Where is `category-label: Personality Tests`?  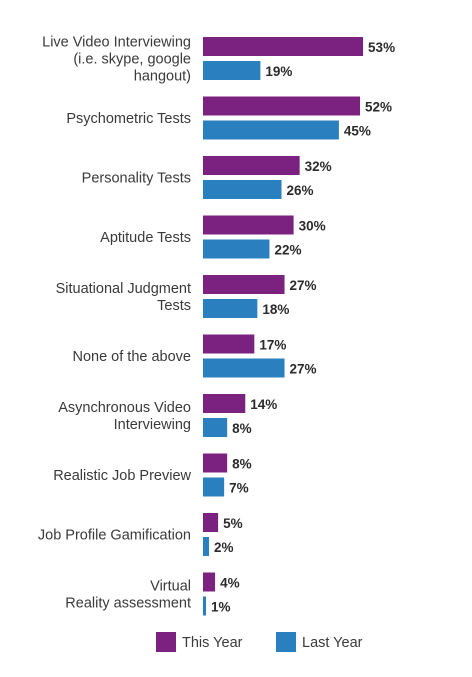
category-label: Personality Tests is located at coordinates (136, 179).